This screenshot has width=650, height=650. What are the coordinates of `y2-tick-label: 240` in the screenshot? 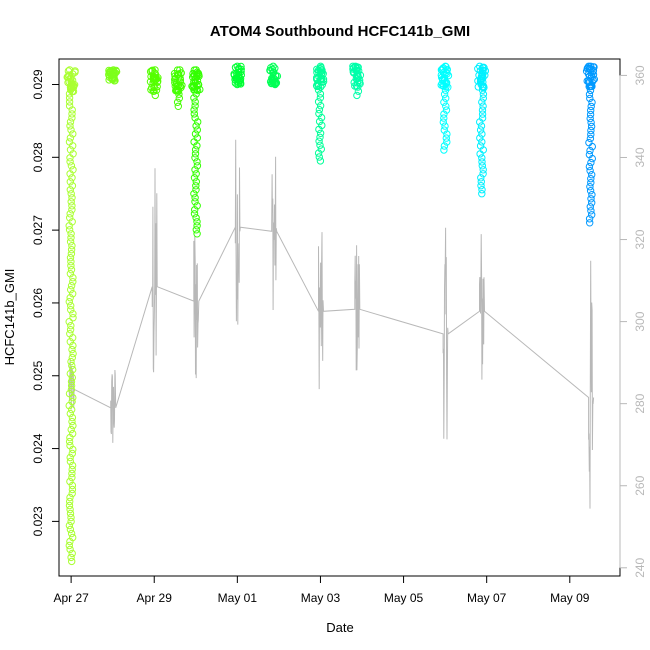 It's located at (640, 567).